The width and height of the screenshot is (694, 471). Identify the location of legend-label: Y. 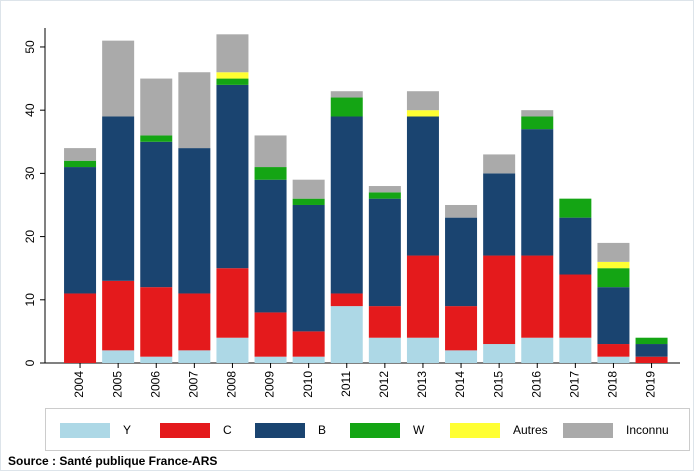
(127, 430).